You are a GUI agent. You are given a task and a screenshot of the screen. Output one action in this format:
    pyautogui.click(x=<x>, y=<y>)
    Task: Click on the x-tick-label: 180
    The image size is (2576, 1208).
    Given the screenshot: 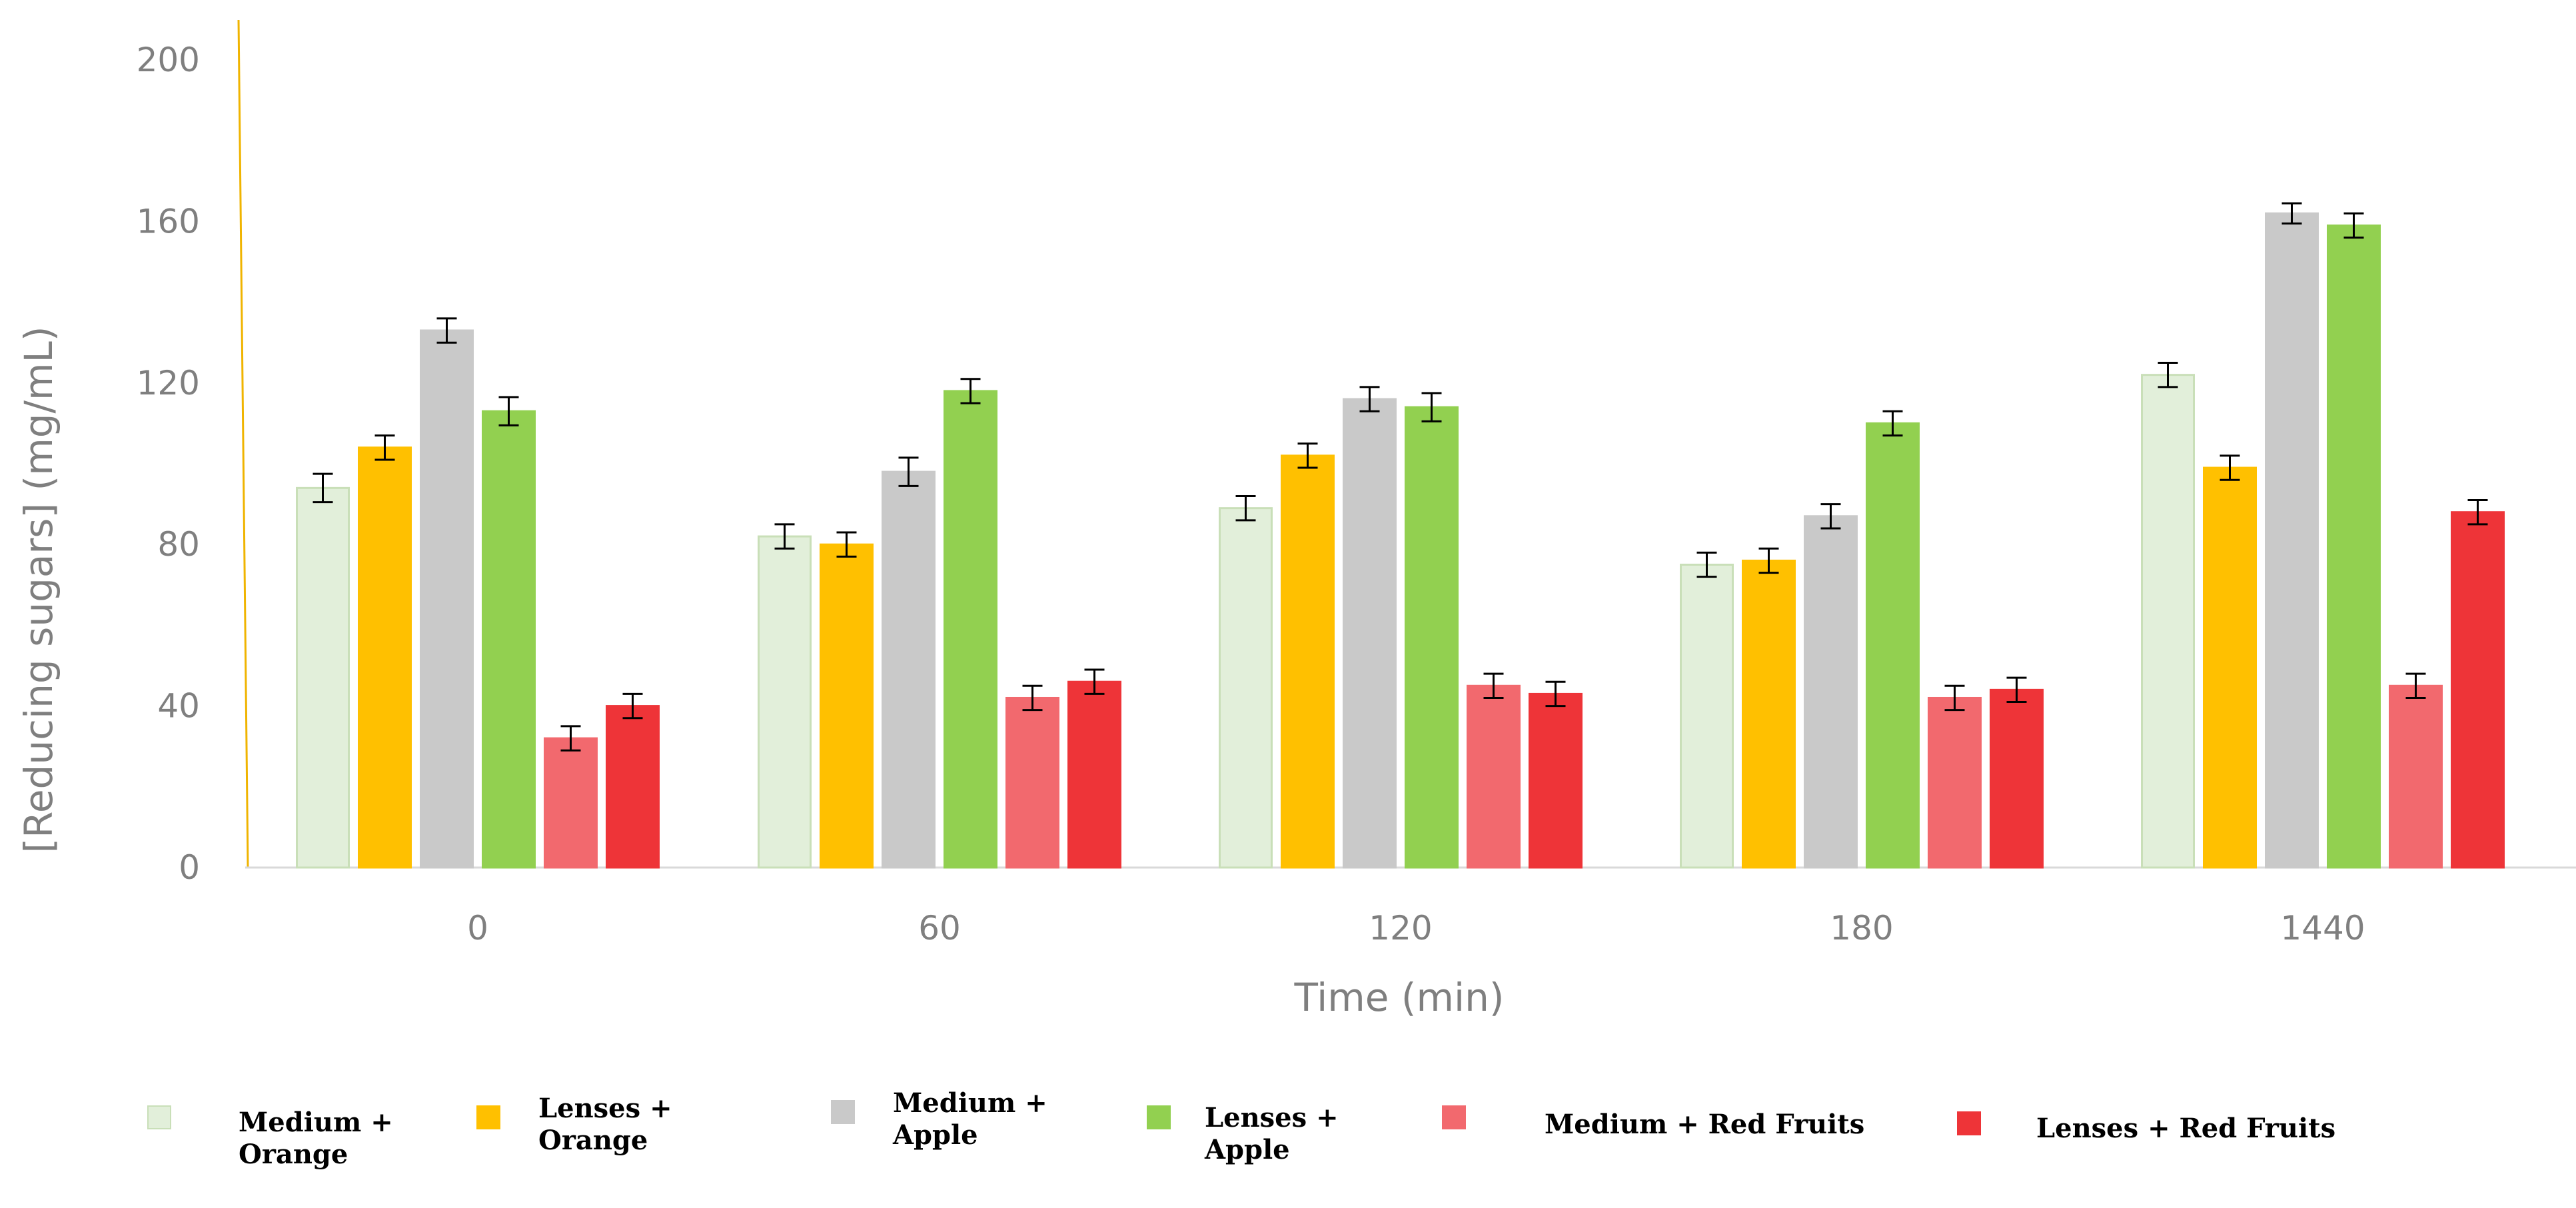 What is the action you would take?
    pyautogui.click(x=1862, y=928)
    